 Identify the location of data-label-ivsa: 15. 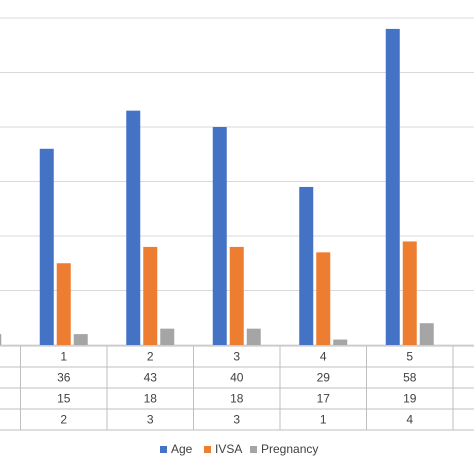
(64, 399).